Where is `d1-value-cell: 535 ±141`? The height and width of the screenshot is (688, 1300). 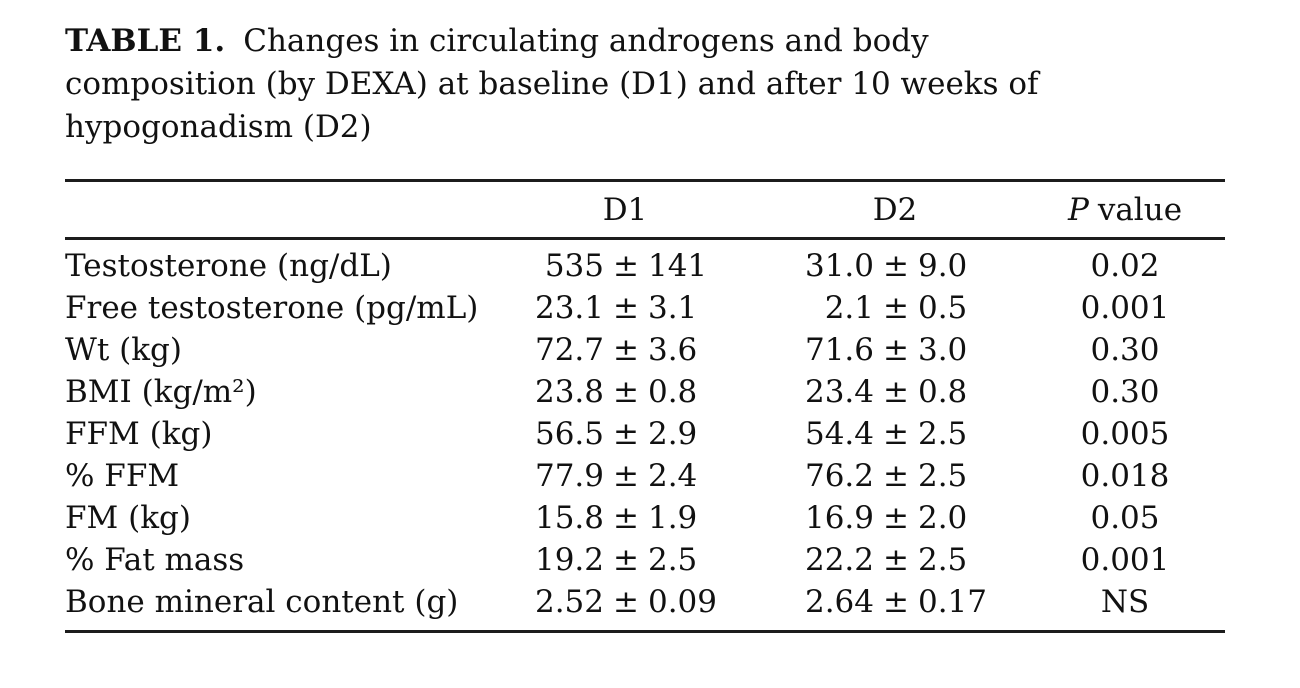
d1-value-cell: 535 ±141 is located at coordinates (625, 263).